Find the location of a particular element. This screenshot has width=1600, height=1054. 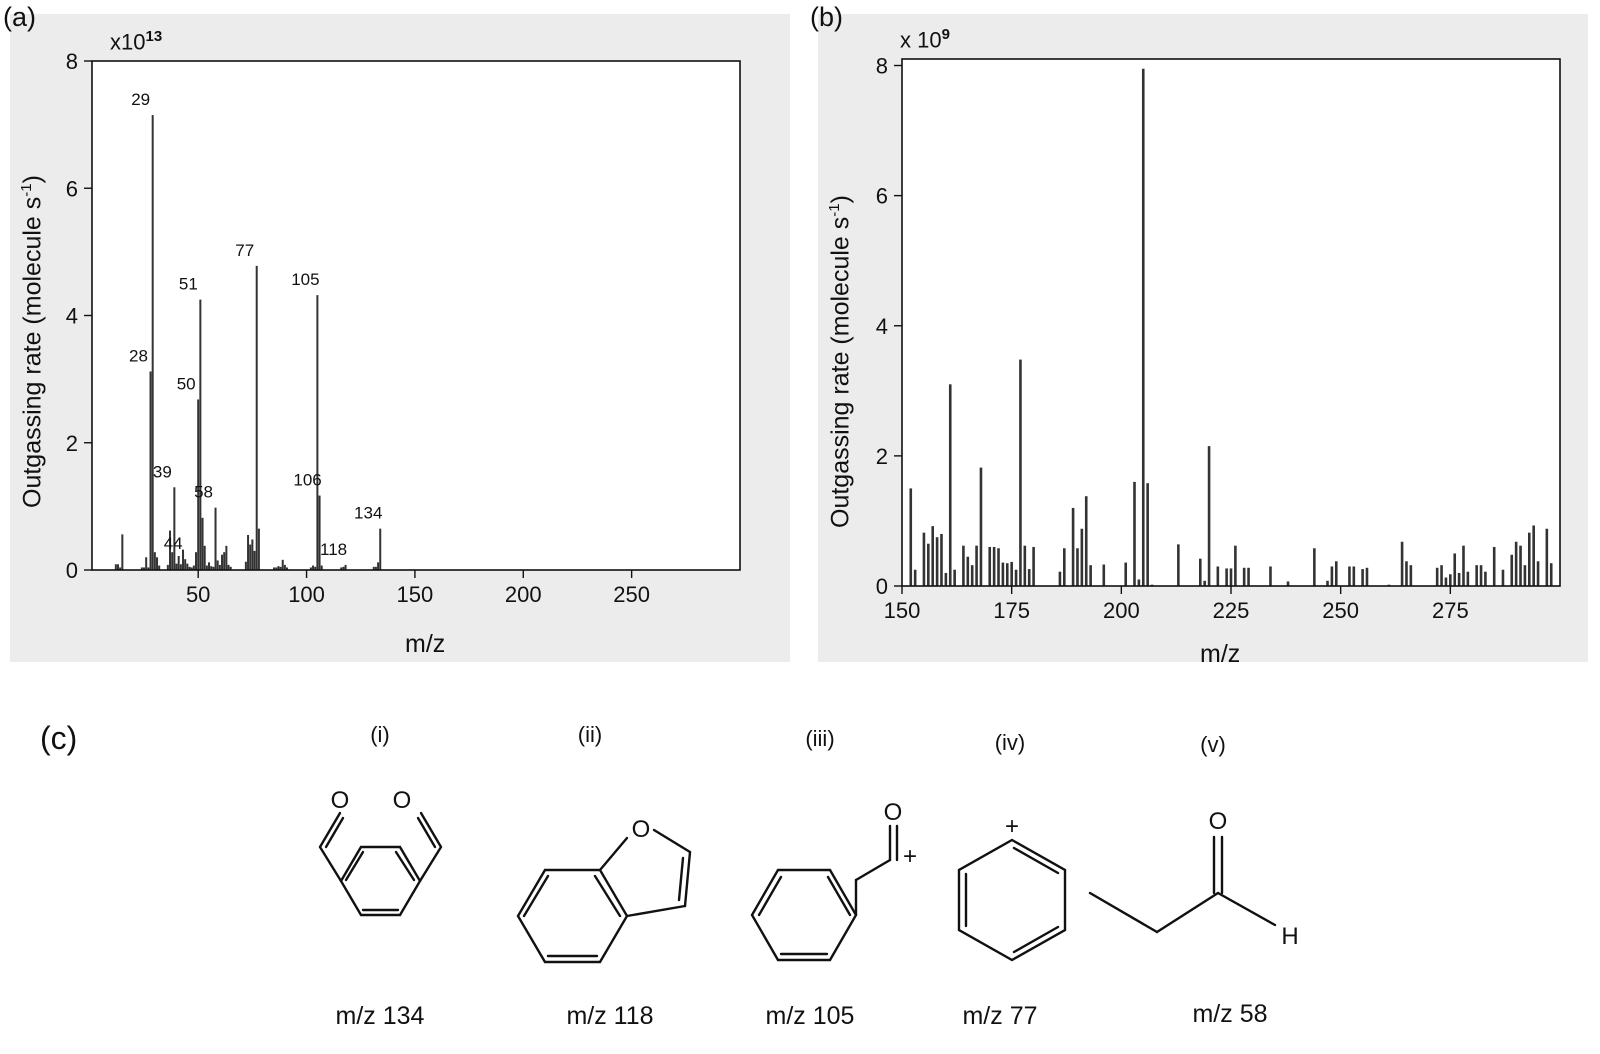

chart-a-peak-label: 50 is located at coordinates (186, 383).